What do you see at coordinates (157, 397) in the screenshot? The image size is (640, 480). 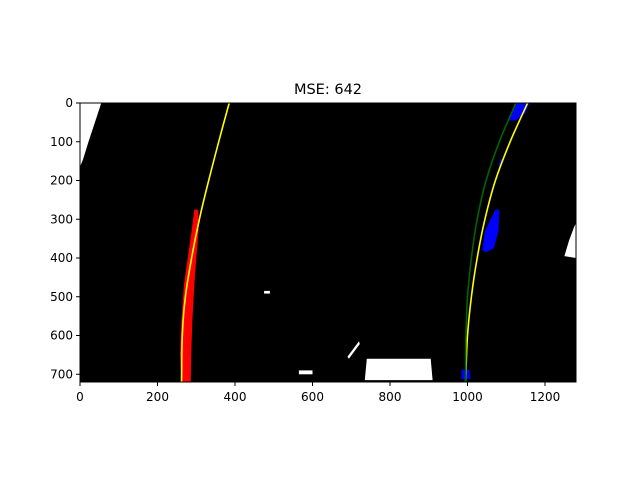 I see `x-tick-label-200: 200` at bounding box center [157, 397].